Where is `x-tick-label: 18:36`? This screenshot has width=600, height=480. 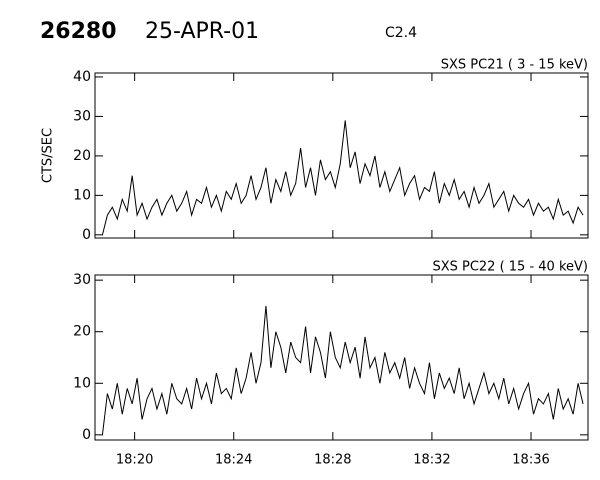 x-tick-label: 18:36 is located at coordinates (530, 460).